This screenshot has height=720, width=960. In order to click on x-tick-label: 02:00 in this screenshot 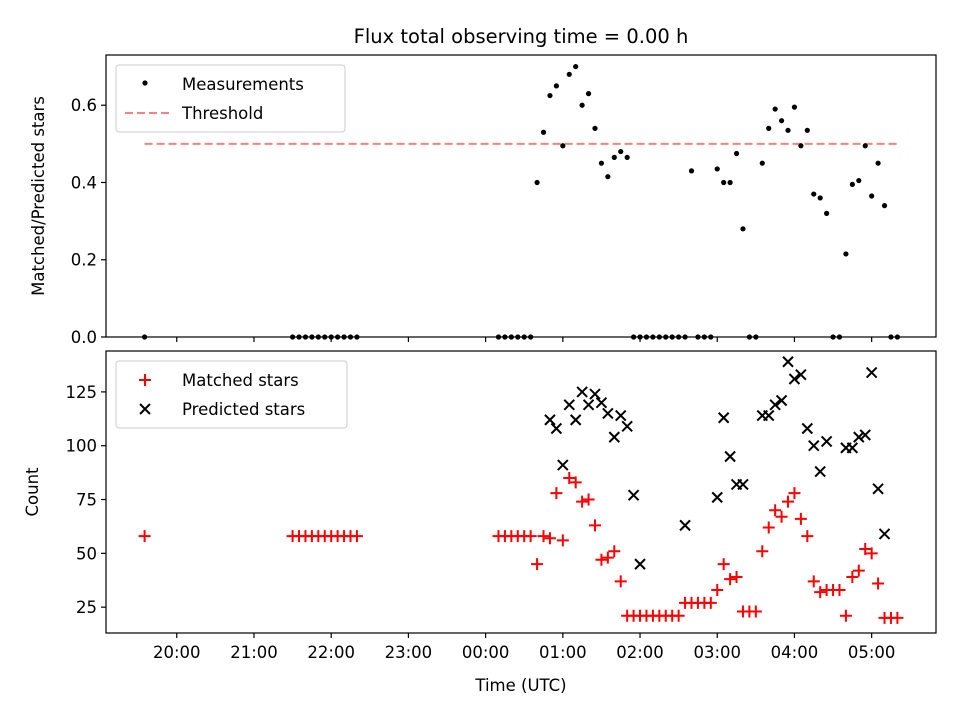, I will do `click(640, 652)`.